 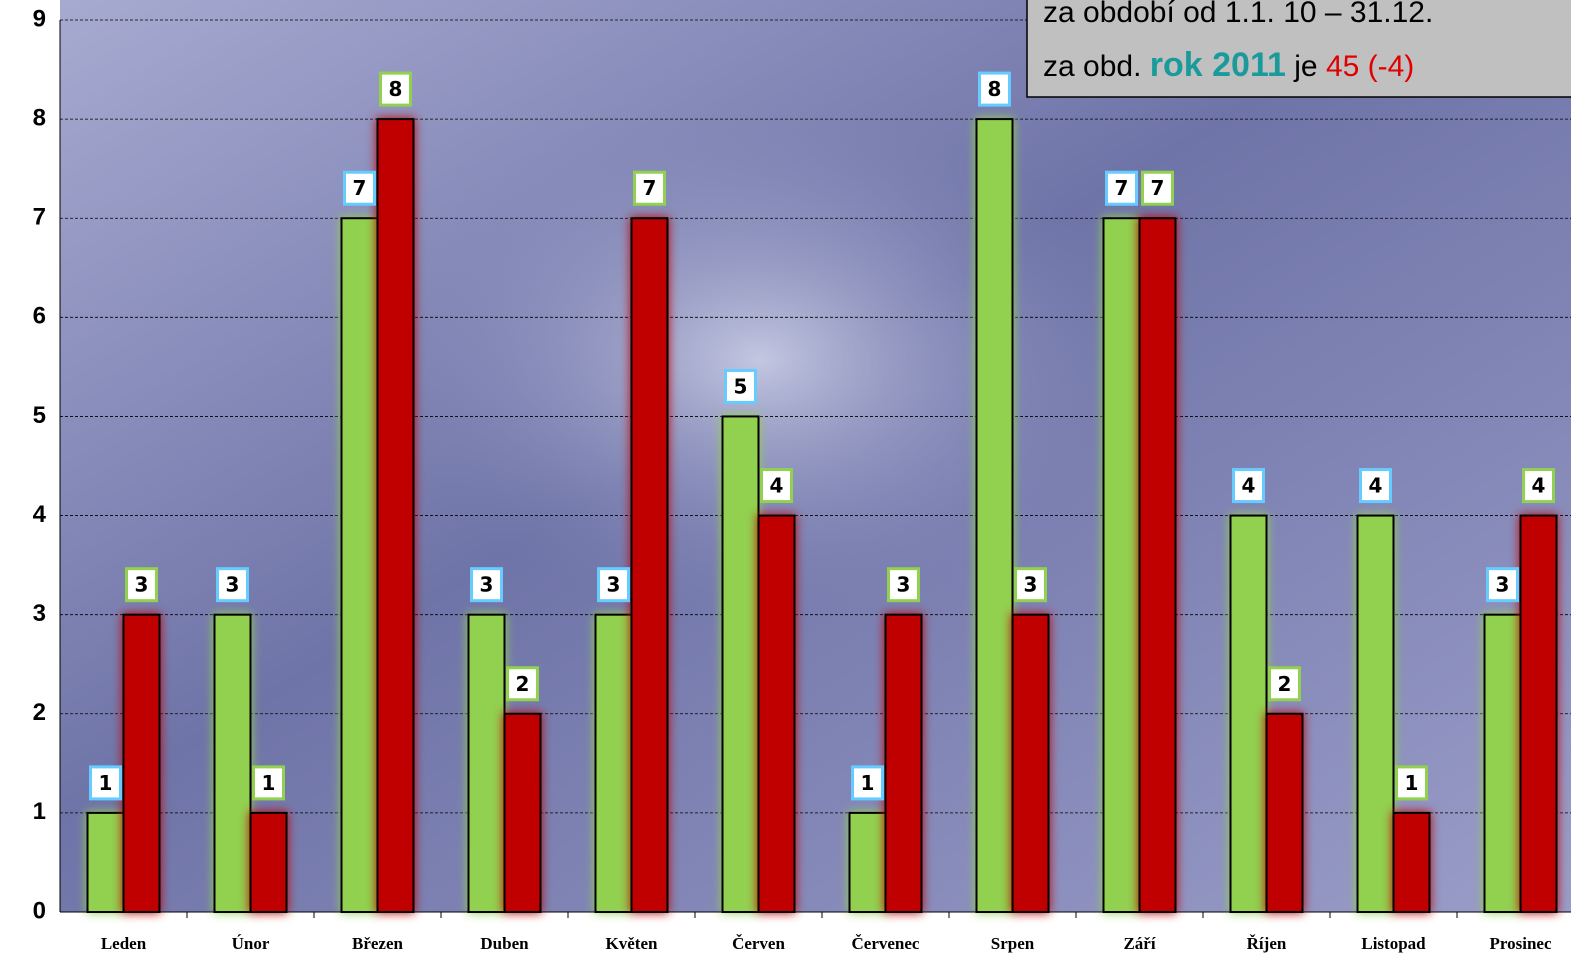 What do you see at coordinates (1520, 943) in the screenshot?
I see `x-tick-label: Prosinec` at bounding box center [1520, 943].